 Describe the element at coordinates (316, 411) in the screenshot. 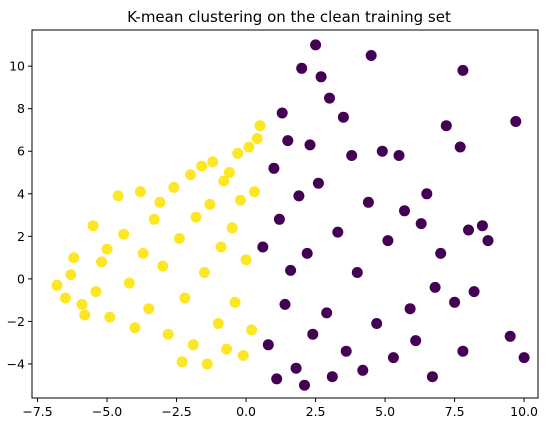

I see `x-tick-label: 2.5` at that location.